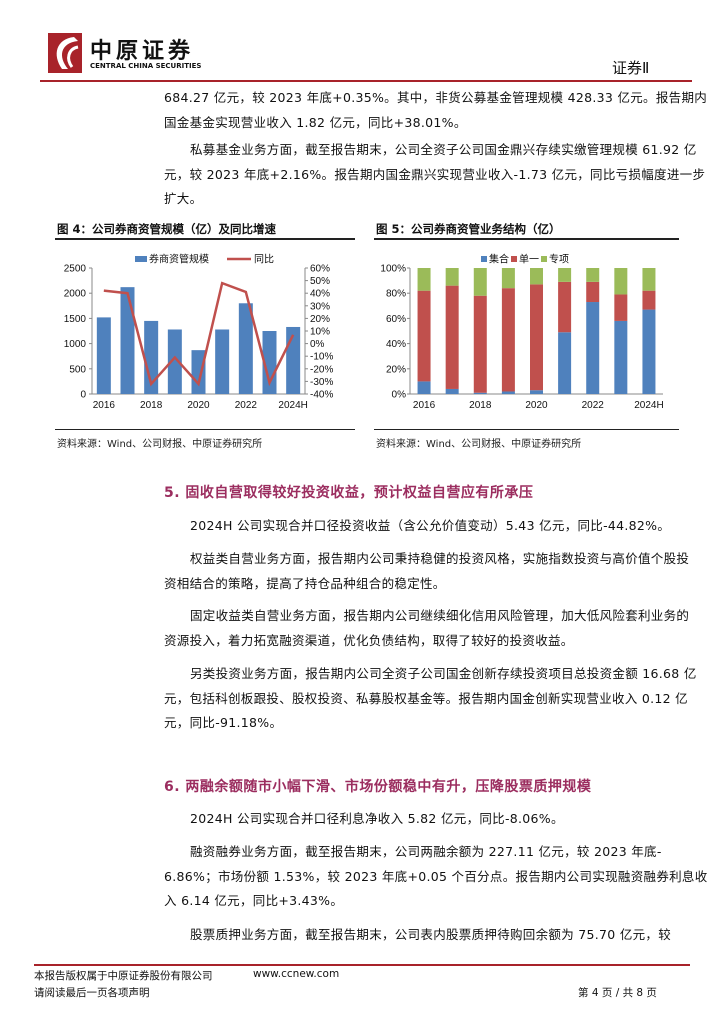  Describe the element at coordinates (127, 340) in the screenshot. I see `bar-2017` at that location.